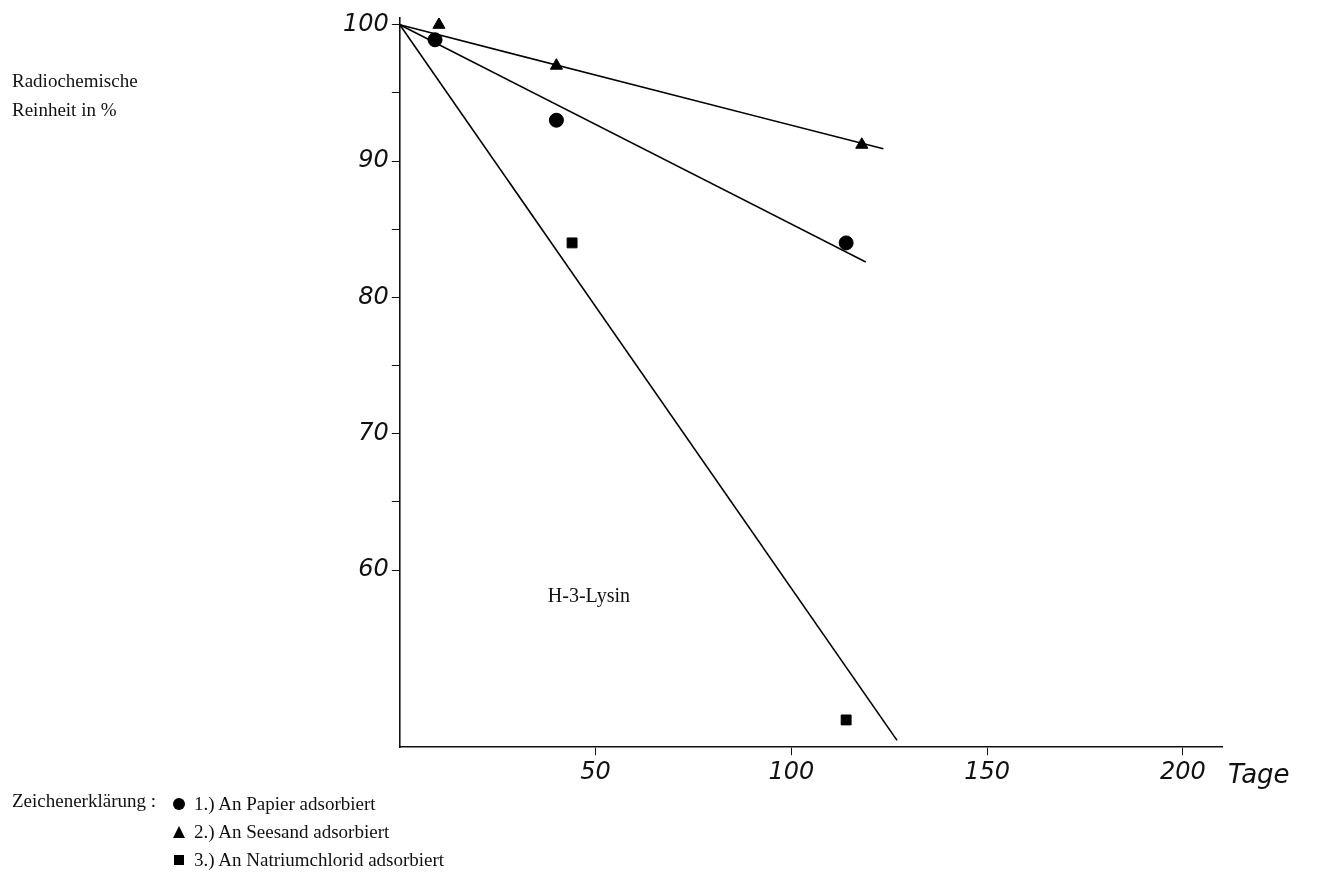  Describe the element at coordinates (987, 770) in the screenshot. I see `x-tick-label: 150` at that location.